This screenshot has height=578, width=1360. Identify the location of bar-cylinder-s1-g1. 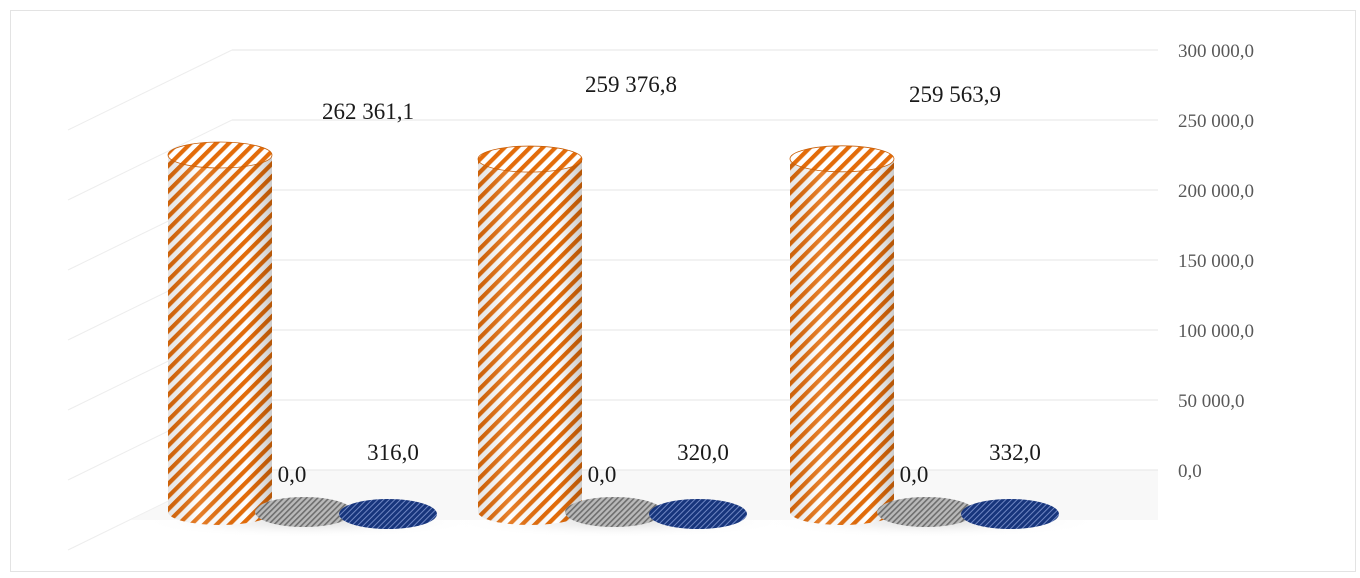
(220, 333).